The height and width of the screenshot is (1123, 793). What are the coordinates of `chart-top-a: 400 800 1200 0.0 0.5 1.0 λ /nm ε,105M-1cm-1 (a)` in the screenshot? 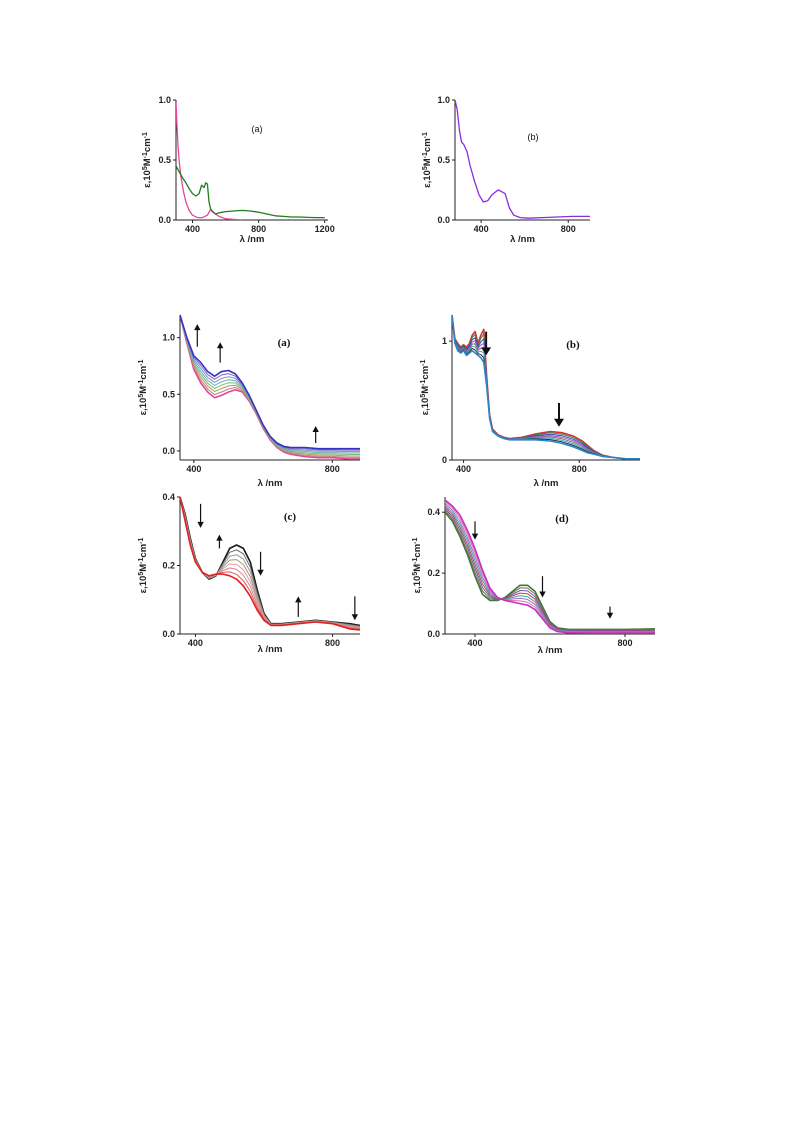 It's located at (238, 170).